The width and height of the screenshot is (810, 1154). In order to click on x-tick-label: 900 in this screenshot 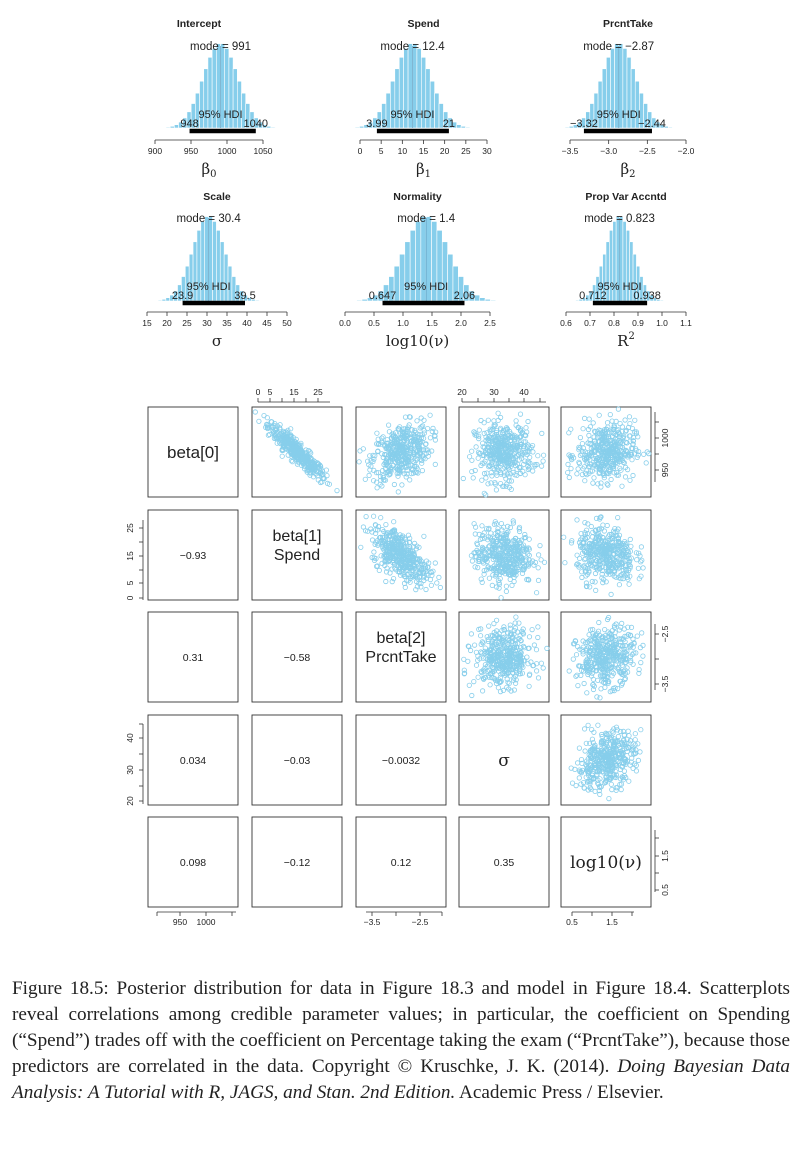, I will do `click(155, 151)`.